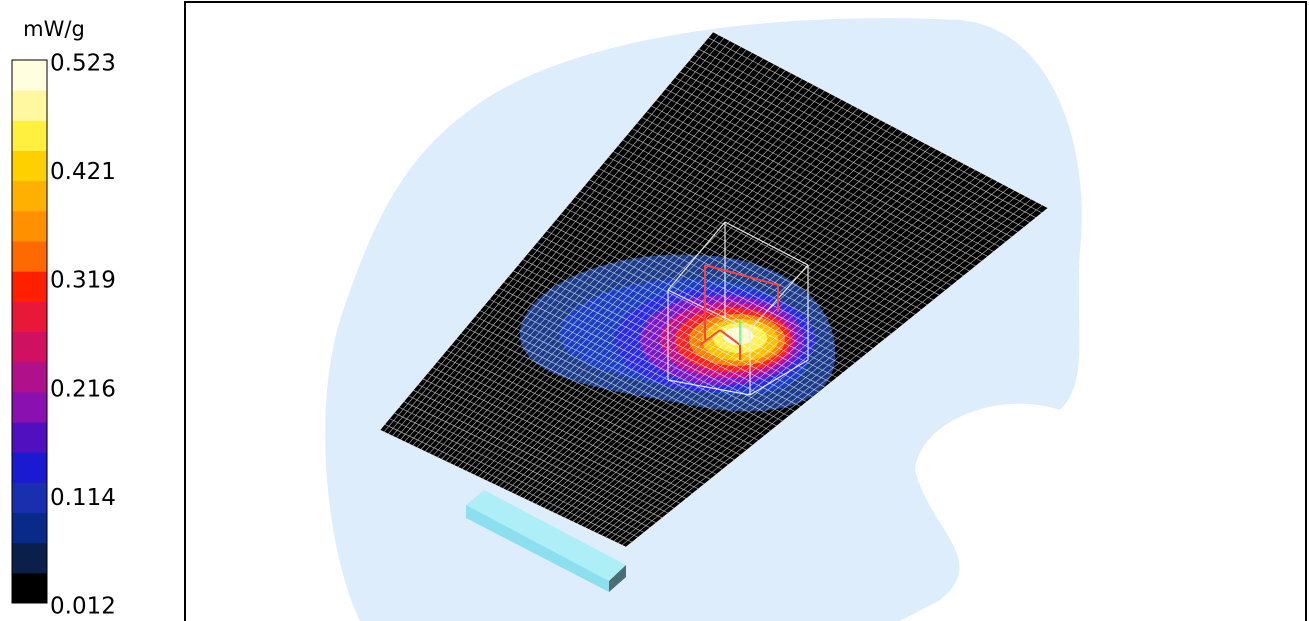 Image resolution: width=1309 pixels, height=621 pixels. What do you see at coordinates (83, 172) in the screenshot?
I see `colorbar-tick-label: 0.421` at bounding box center [83, 172].